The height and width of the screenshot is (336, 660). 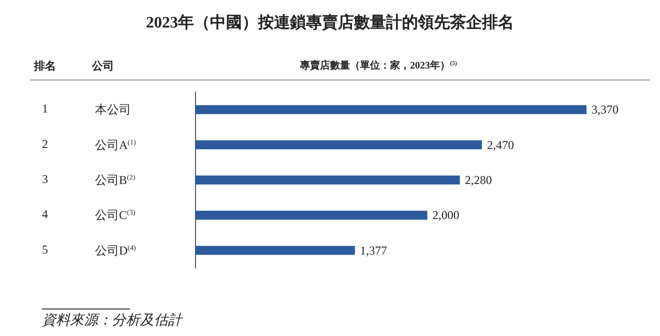 I want to click on data-label: 1,377, so click(x=373, y=250).